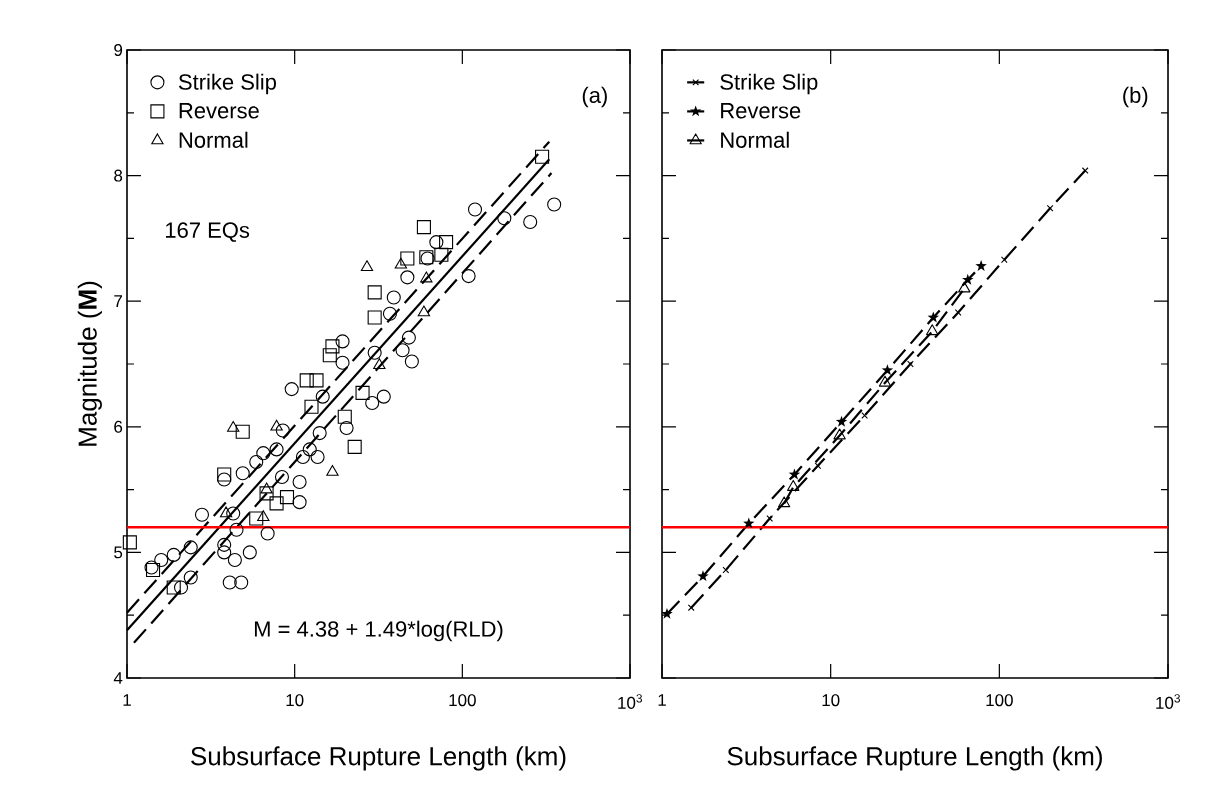  Describe the element at coordinates (118, 678) in the screenshot. I see `y-tick-label: 4` at that location.